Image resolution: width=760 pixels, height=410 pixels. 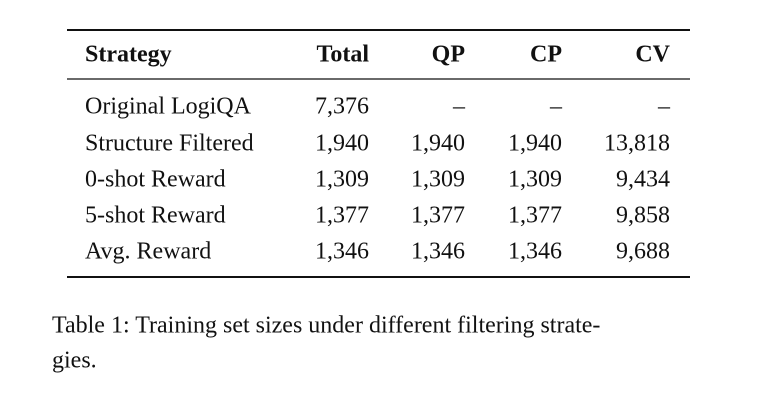 I want to click on table-cell: 5-shot Reward, so click(x=155, y=216).